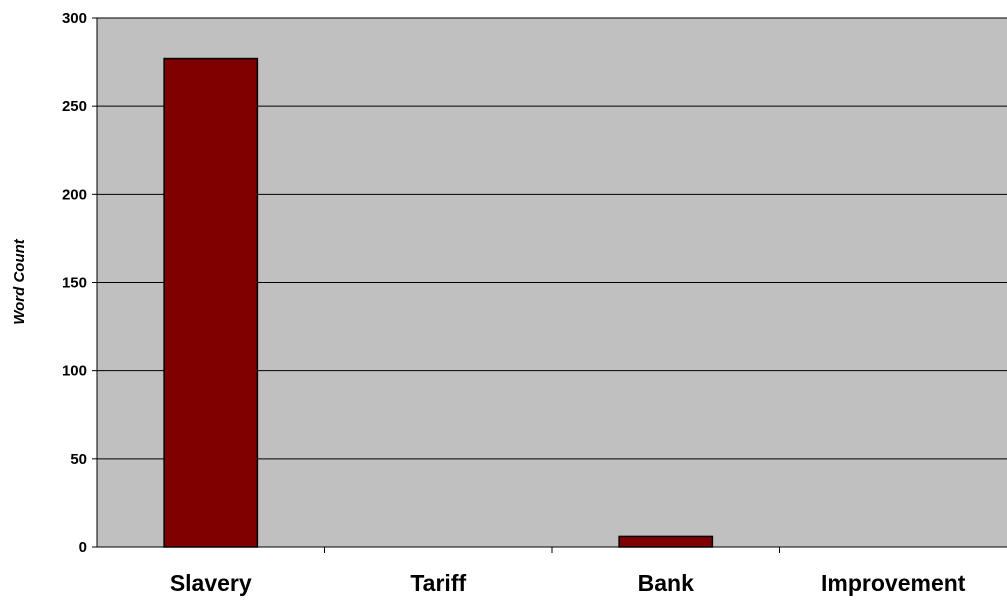 The height and width of the screenshot is (607, 1007). What do you see at coordinates (211, 302) in the screenshot?
I see `bar-slavery` at bounding box center [211, 302].